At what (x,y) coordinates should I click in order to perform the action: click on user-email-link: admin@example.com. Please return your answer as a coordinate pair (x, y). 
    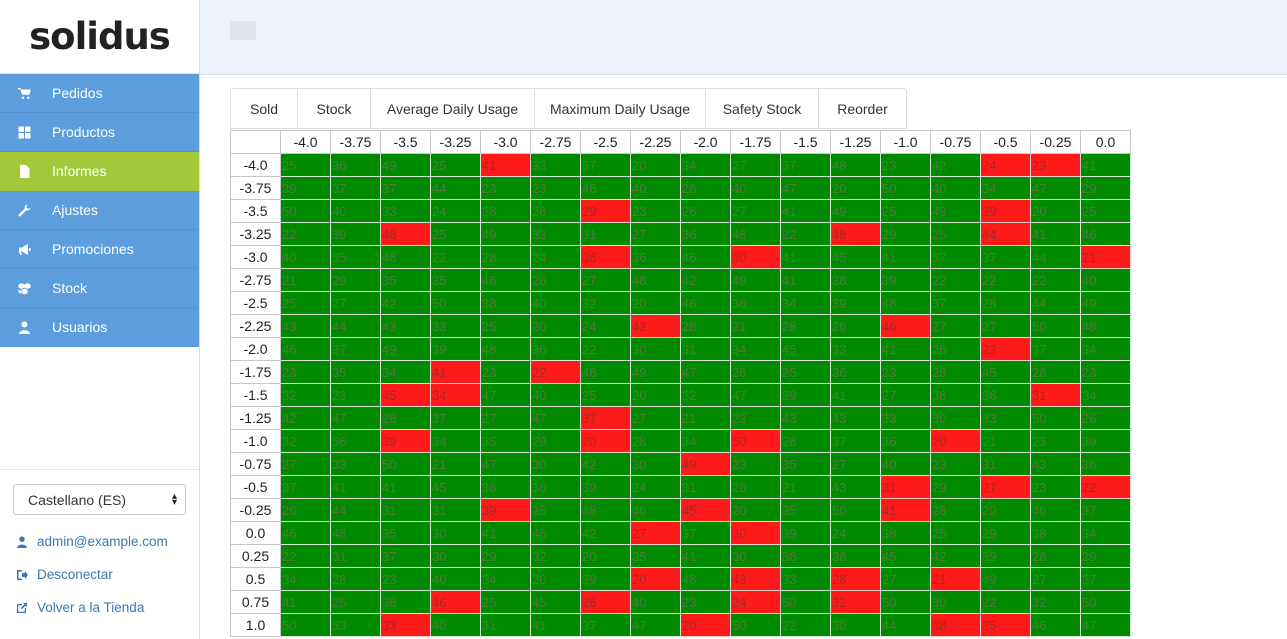
    Looking at the image, I should click on (99, 541).